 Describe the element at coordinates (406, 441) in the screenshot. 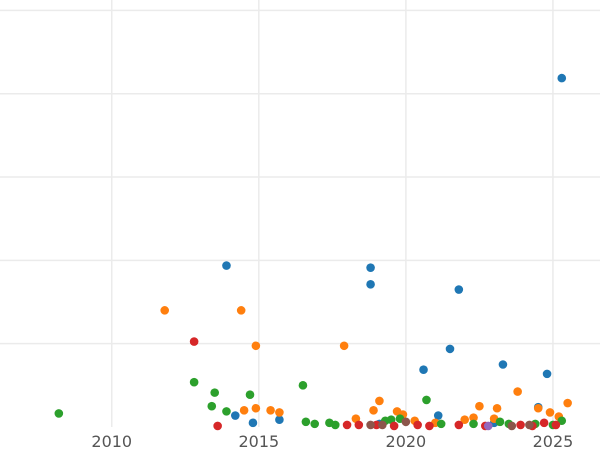

I see `x-tick-label: 2020` at that location.